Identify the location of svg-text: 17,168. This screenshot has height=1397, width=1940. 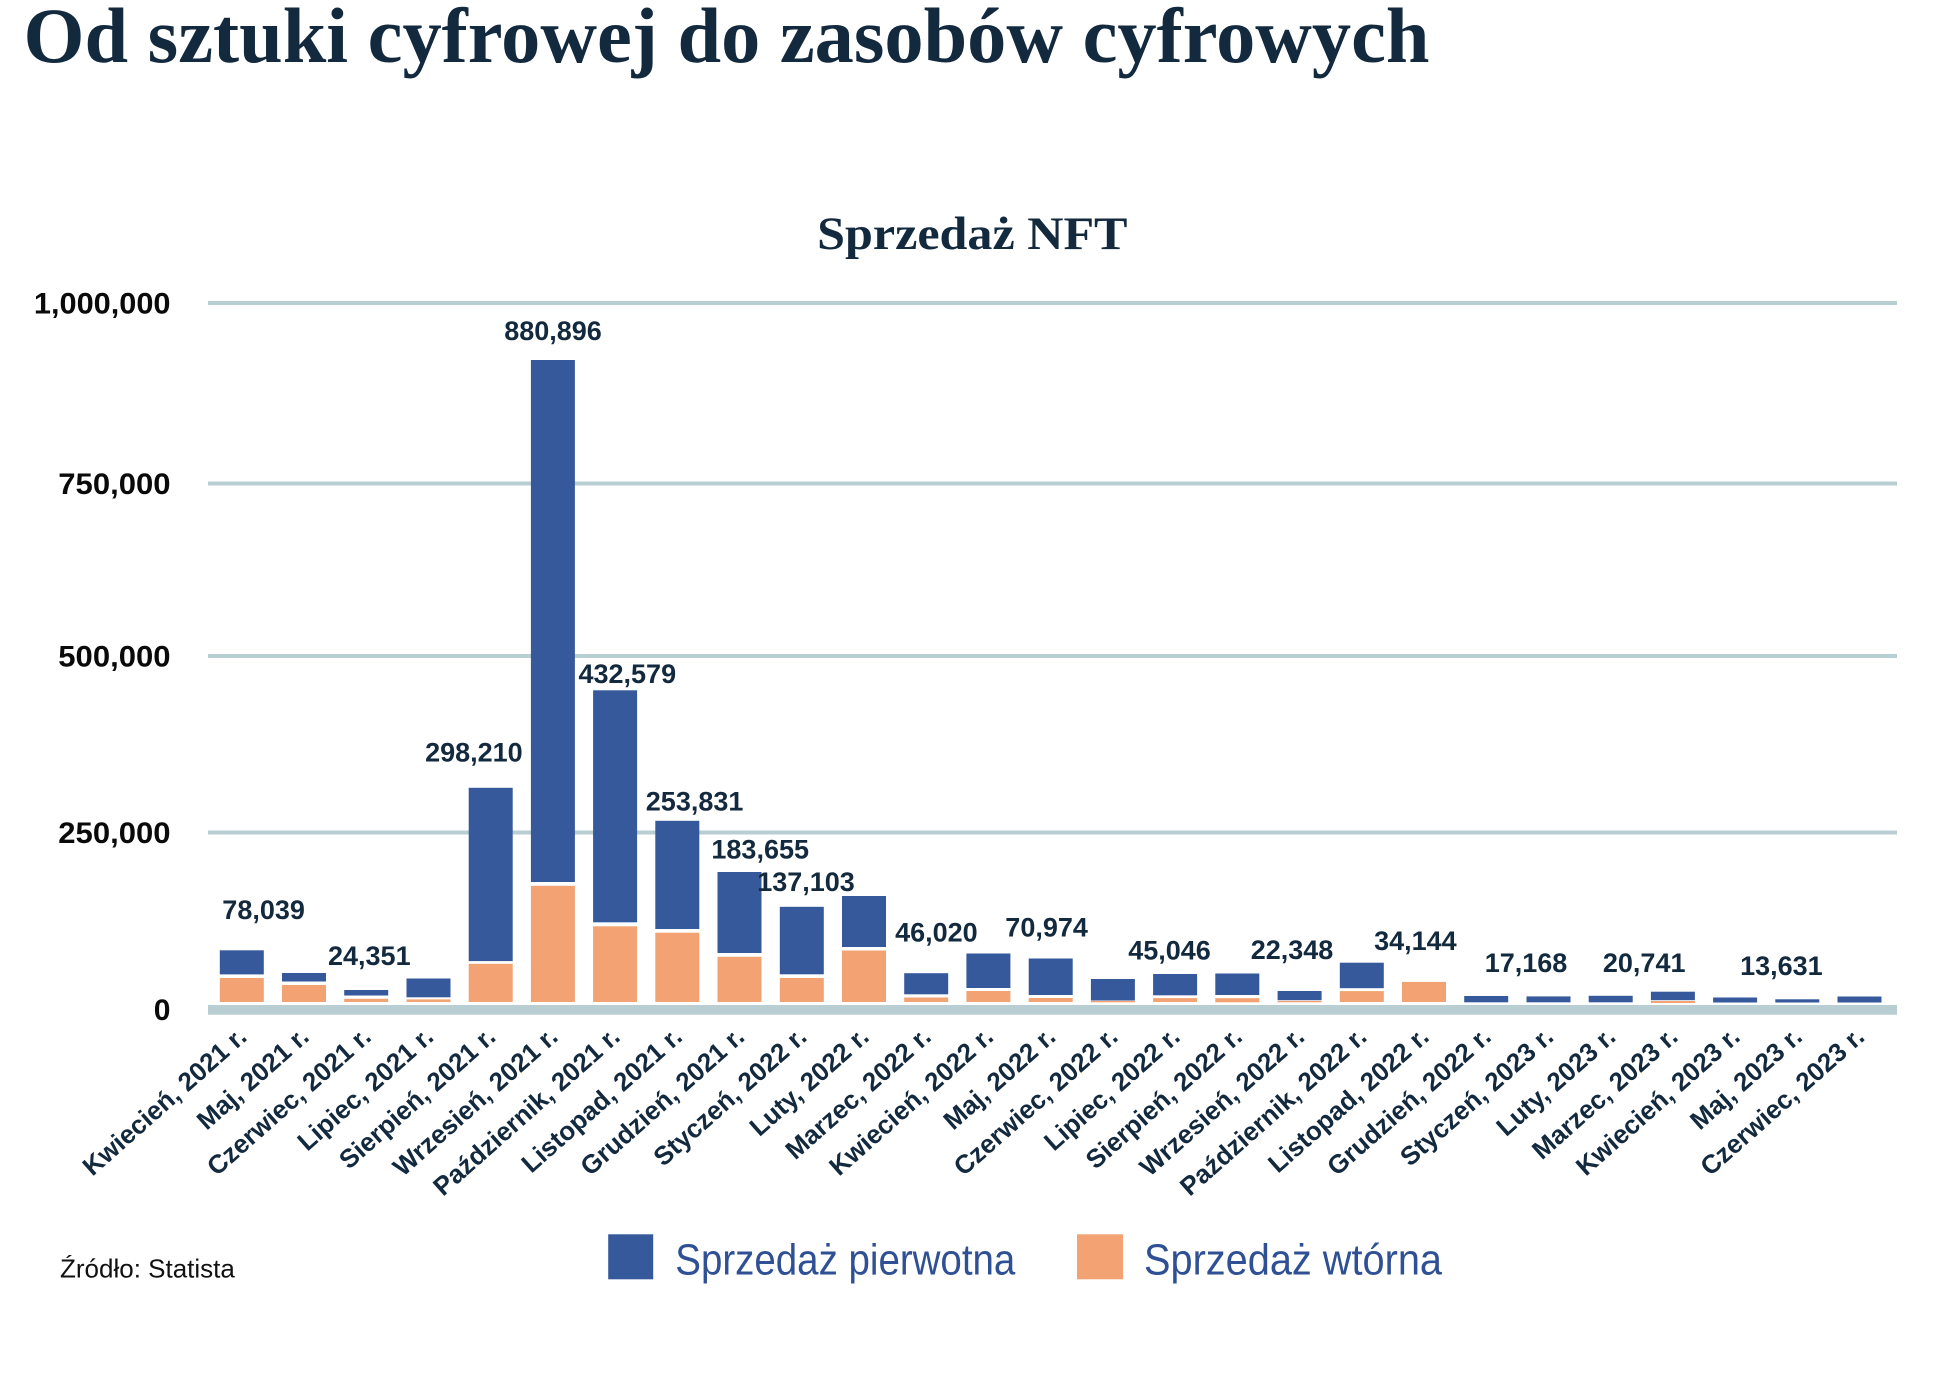
(1526, 963).